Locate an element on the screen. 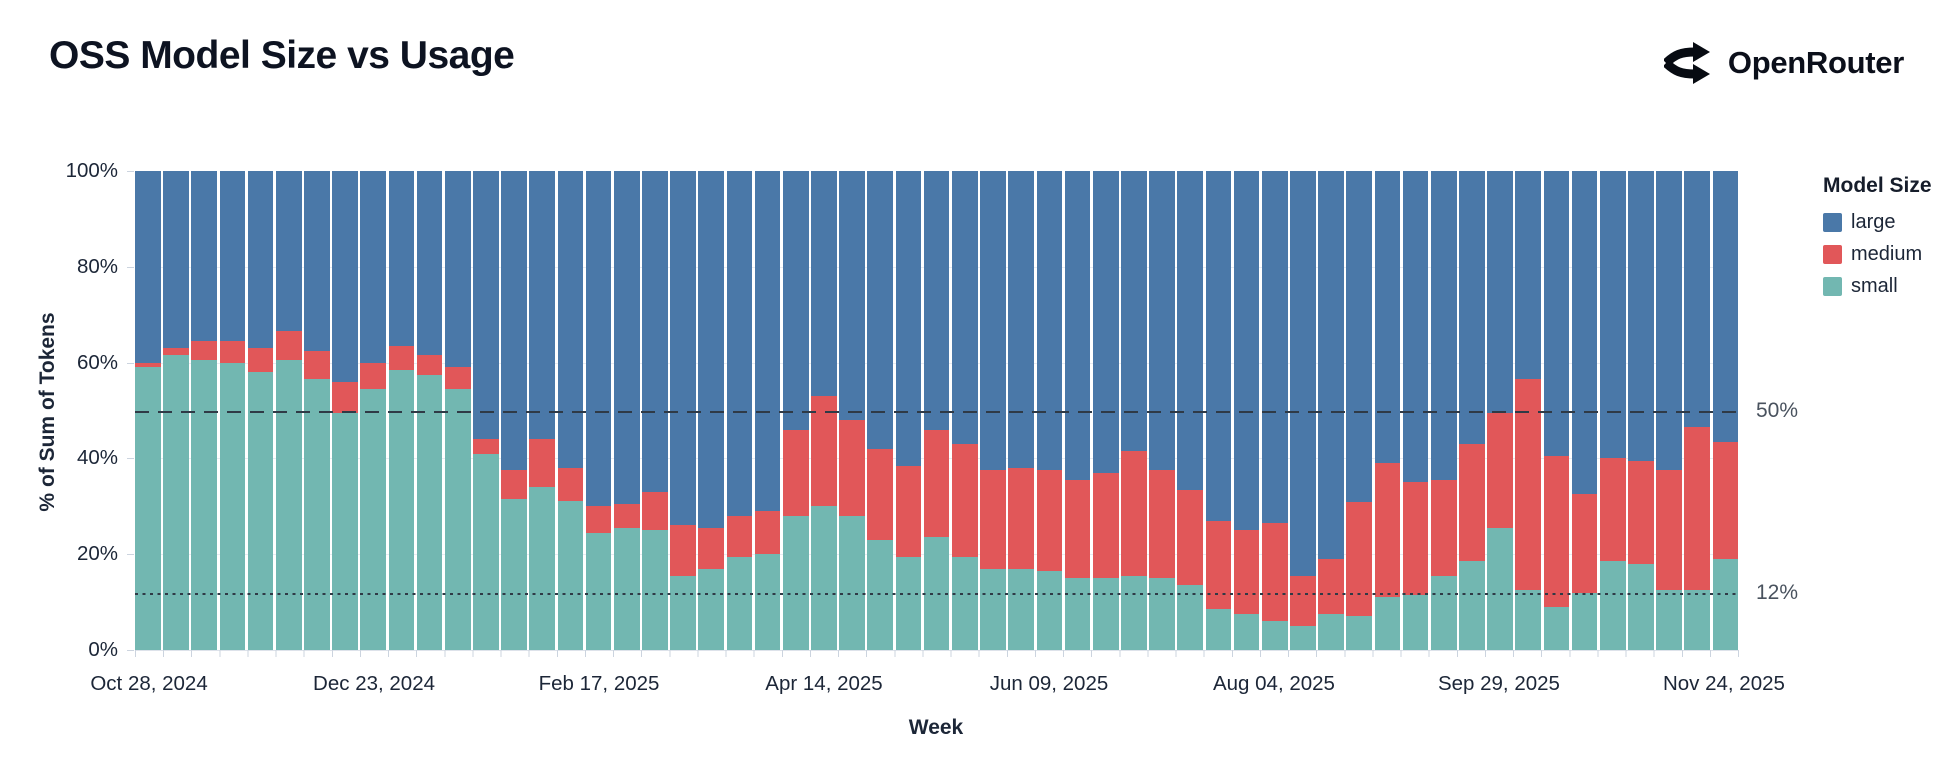 The height and width of the screenshot is (760, 1956). openrouter-brand: OpenRouter is located at coordinates (1783, 63).